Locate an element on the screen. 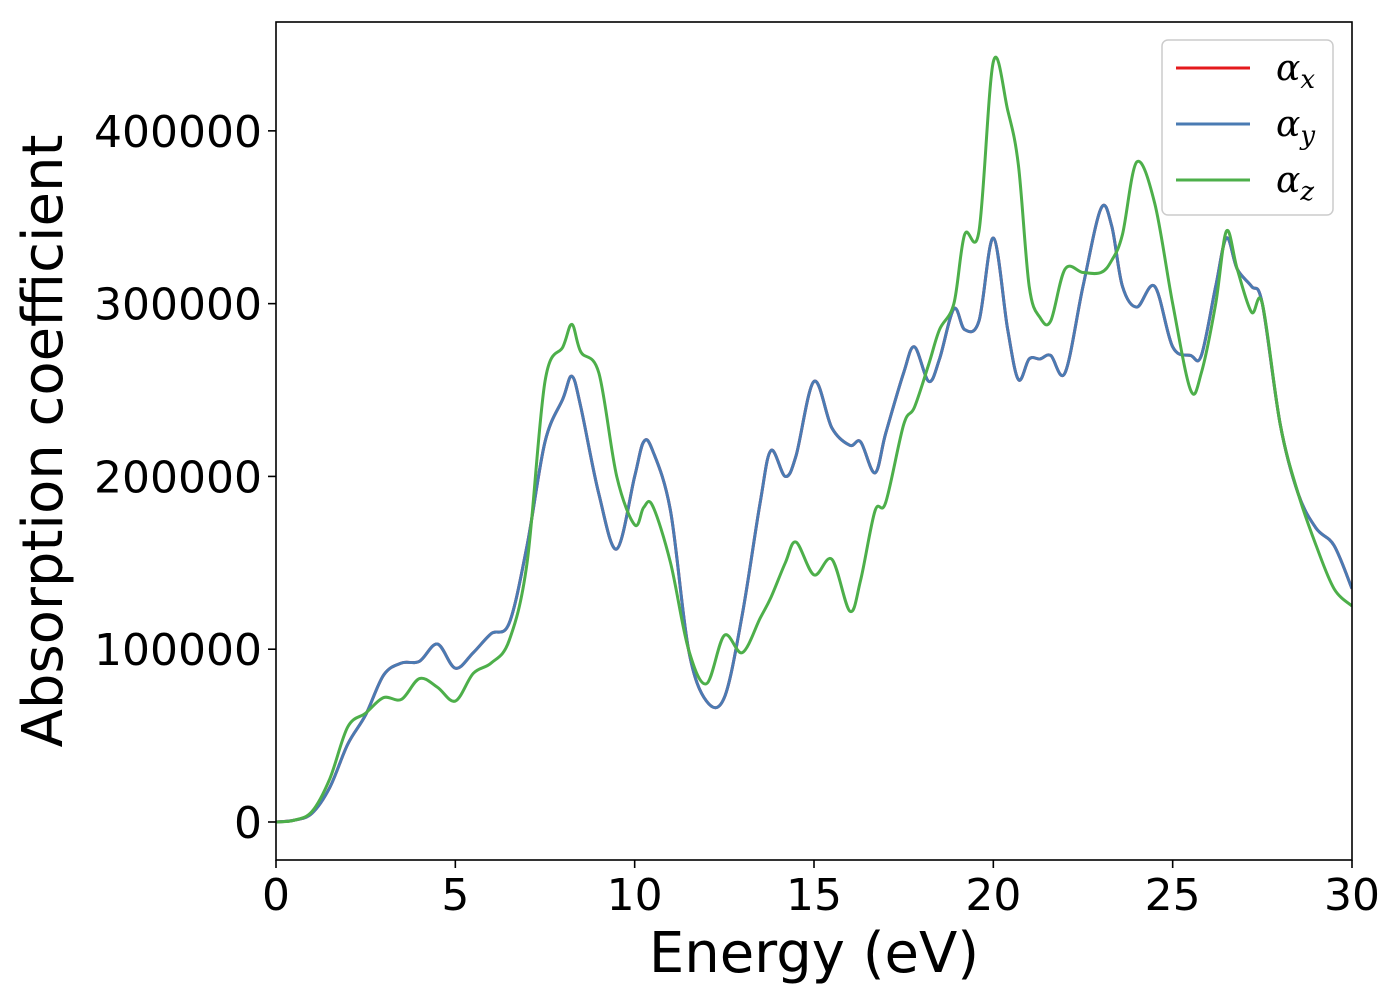 The width and height of the screenshot is (1400, 1004). x-axis-ticks: 0 5 10 15 20 25 30 is located at coordinates (821, 890).